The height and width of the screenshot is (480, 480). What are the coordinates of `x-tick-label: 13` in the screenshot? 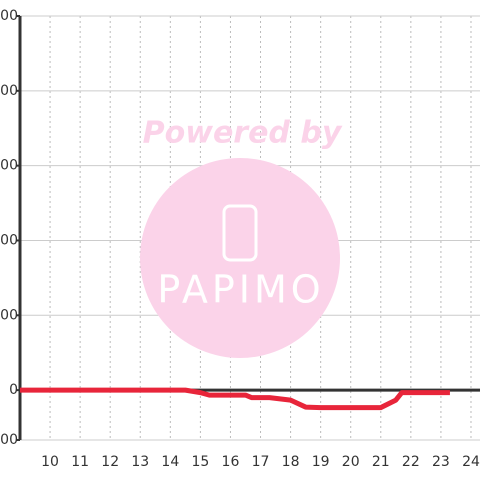 It's located at (140, 462).